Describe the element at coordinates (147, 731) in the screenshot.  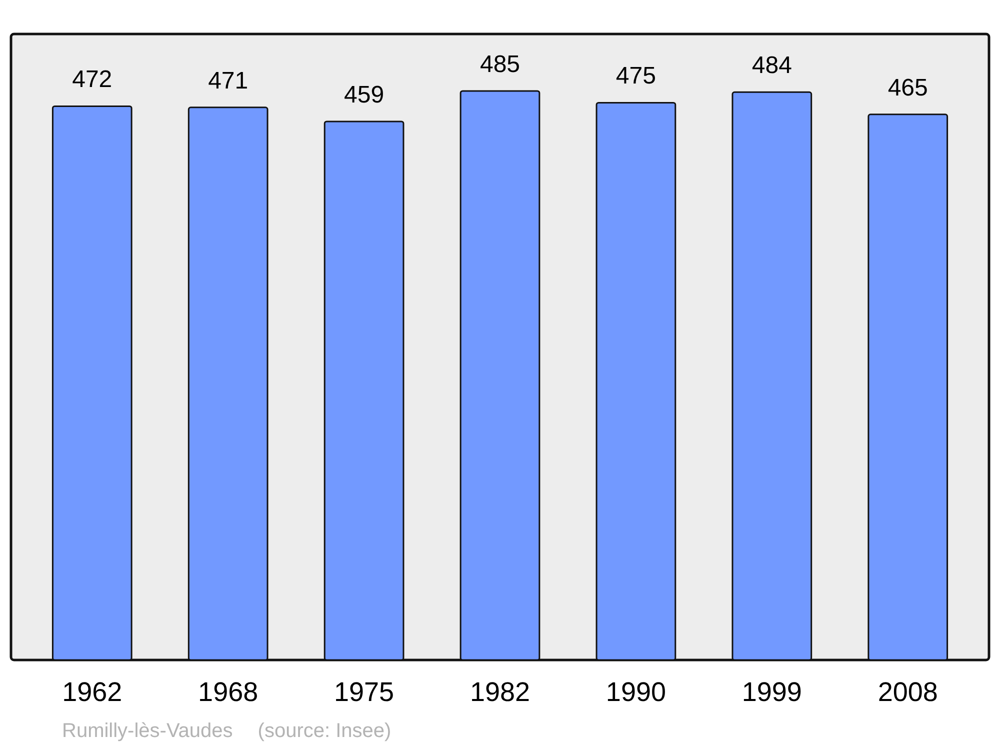
I see `text: Rumilly-lès-Vaudes` at that location.